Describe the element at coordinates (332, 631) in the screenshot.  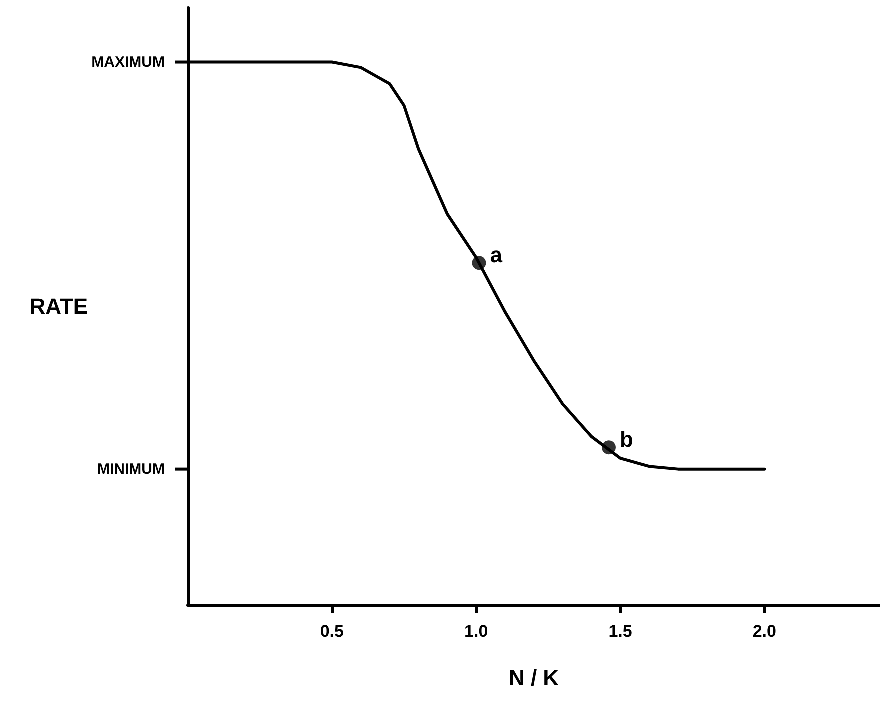
I see `x-tick-label: 0.5` at that location.